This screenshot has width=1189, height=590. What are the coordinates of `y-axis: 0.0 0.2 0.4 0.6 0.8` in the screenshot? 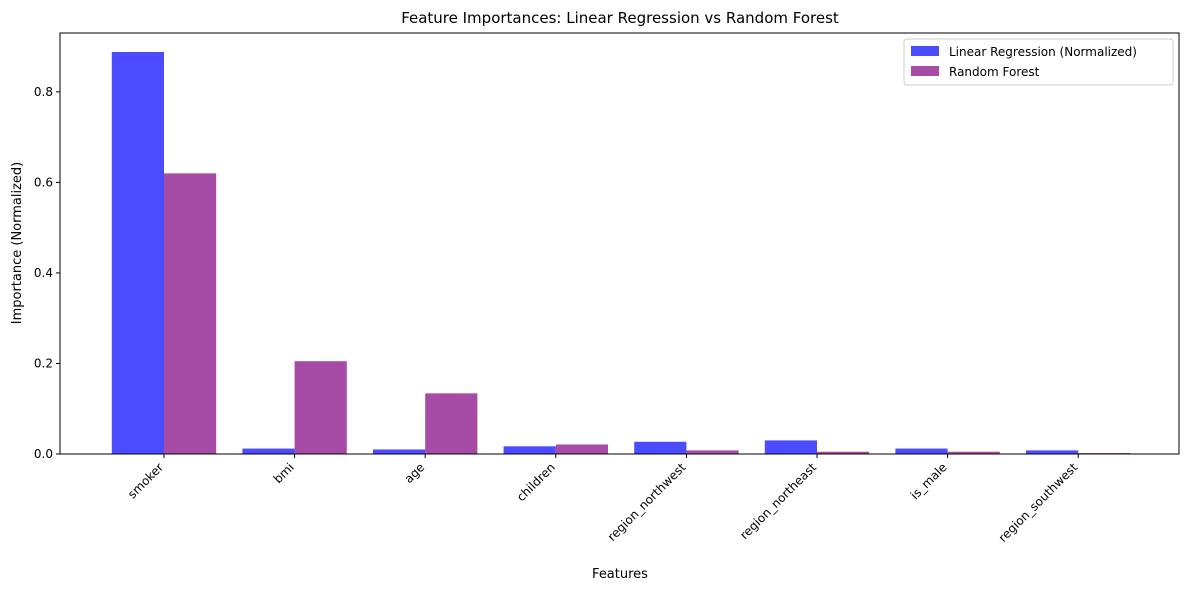 It's located at (47, 273).